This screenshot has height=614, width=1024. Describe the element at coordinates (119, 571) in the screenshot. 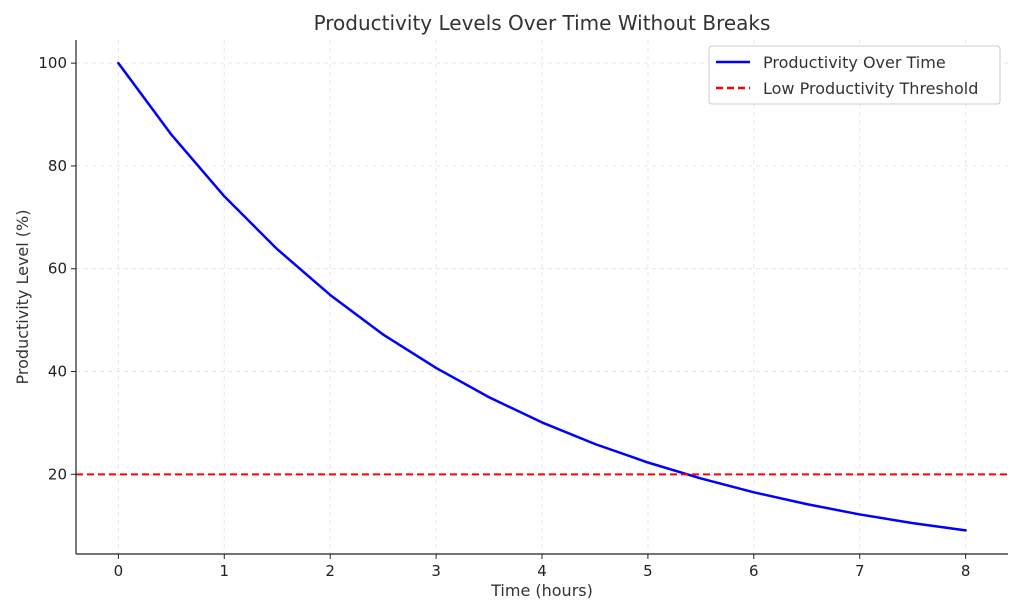

I see `x-tick-label: 0` at that location.